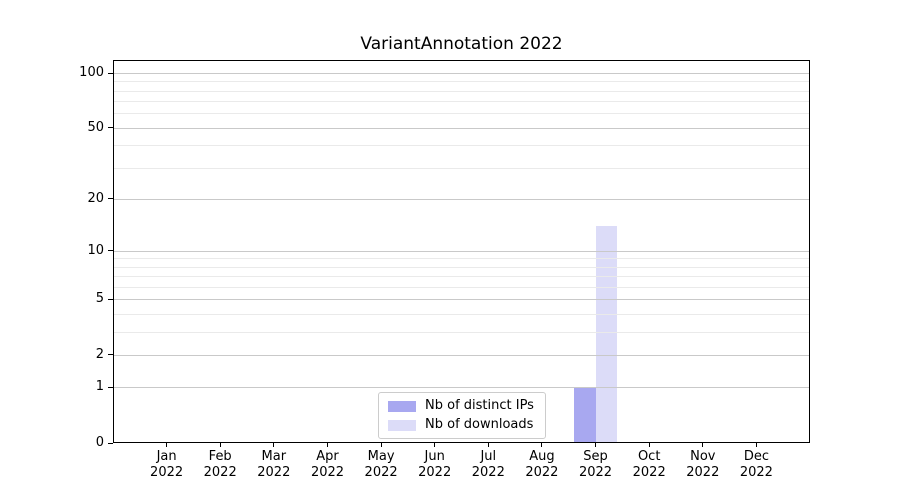 This screenshot has height=500, width=900. I want to click on y-tick-label: 50, so click(95, 127).